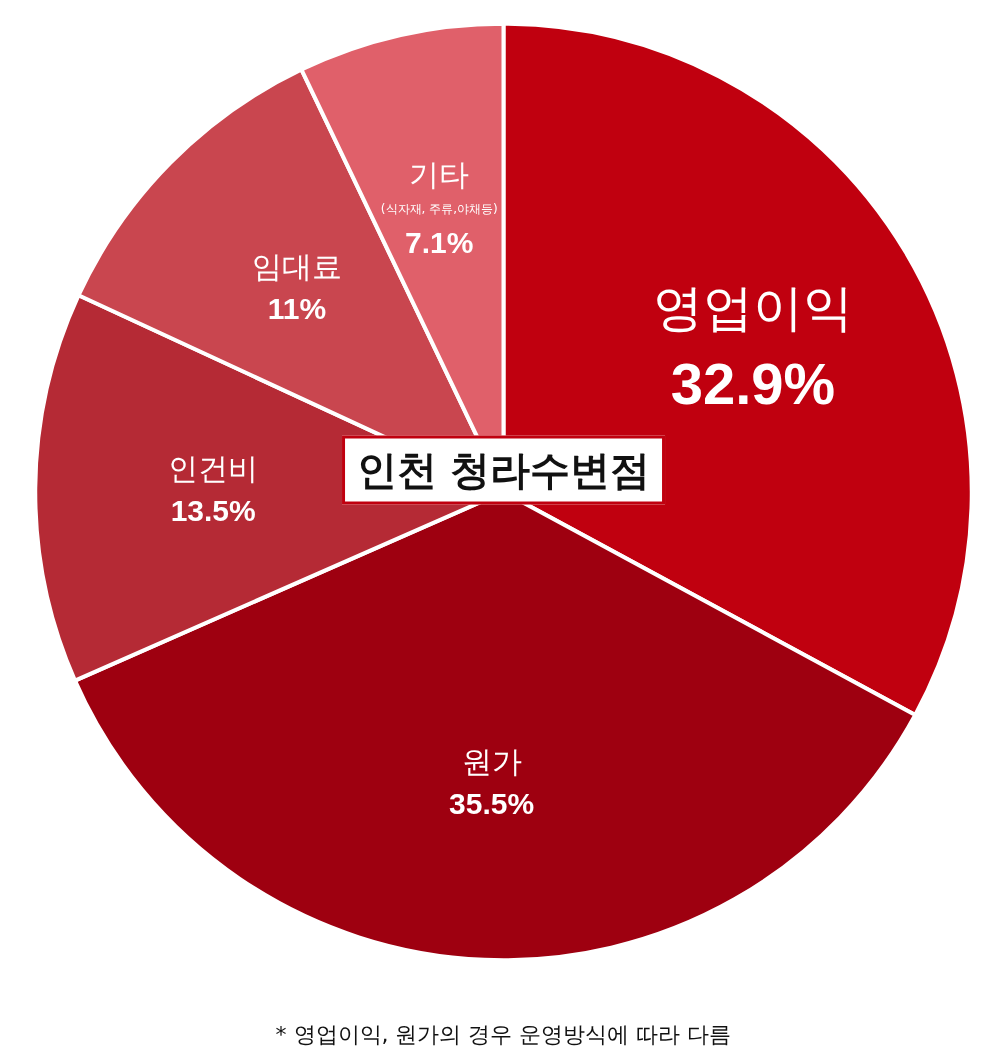  I want to click on text: 인천 청라수변점, so click(503, 470).